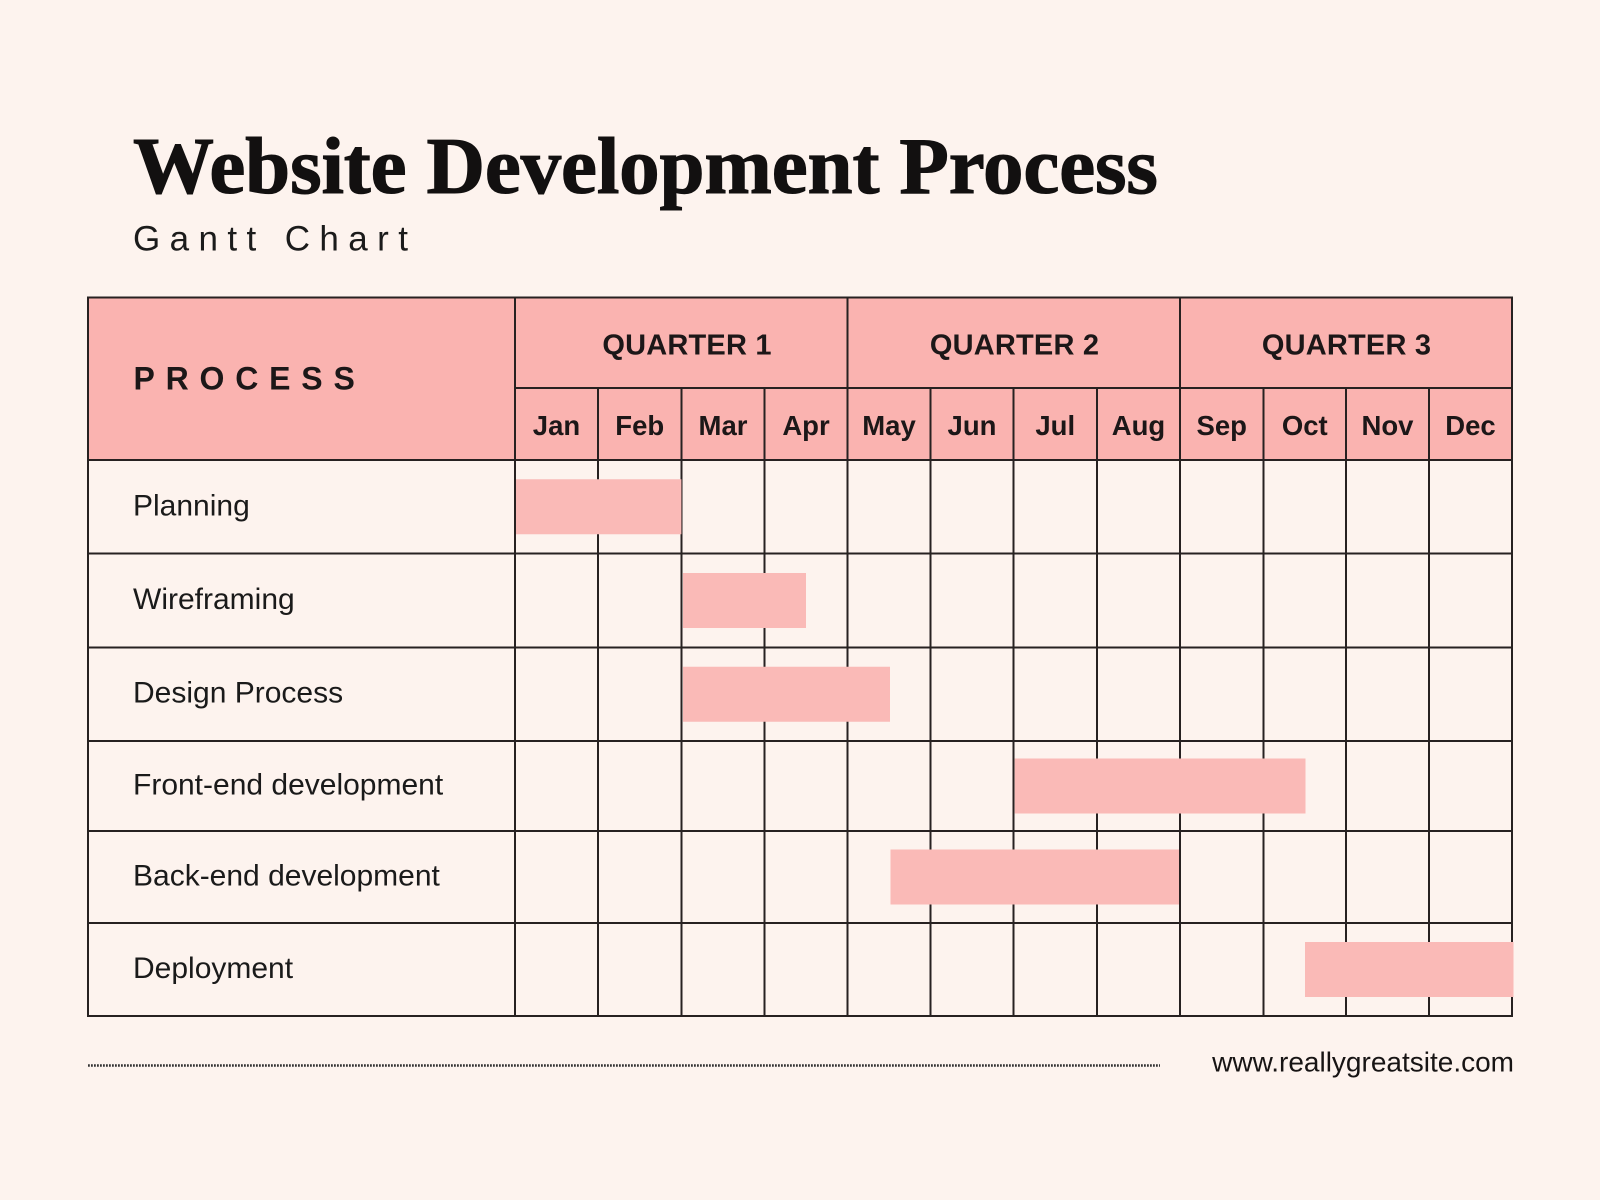 The width and height of the screenshot is (1600, 1200). What do you see at coordinates (275, 239) in the screenshot?
I see `svg-text: Gantt Chart` at bounding box center [275, 239].